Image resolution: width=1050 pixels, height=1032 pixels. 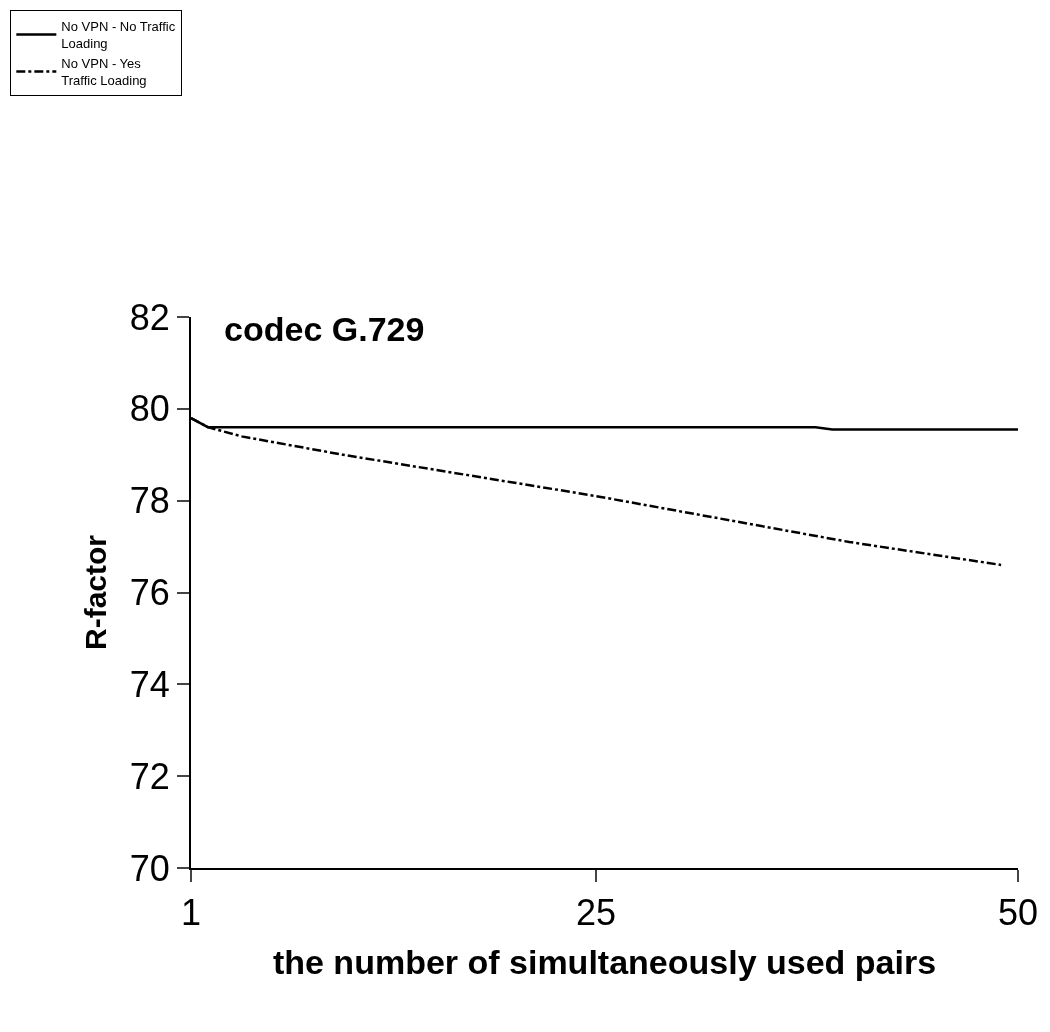 What do you see at coordinates (118, 35) in the screenshot?
I see `legend-label: No VPN - No Traffic Loading` at bounding box center [118, 35].